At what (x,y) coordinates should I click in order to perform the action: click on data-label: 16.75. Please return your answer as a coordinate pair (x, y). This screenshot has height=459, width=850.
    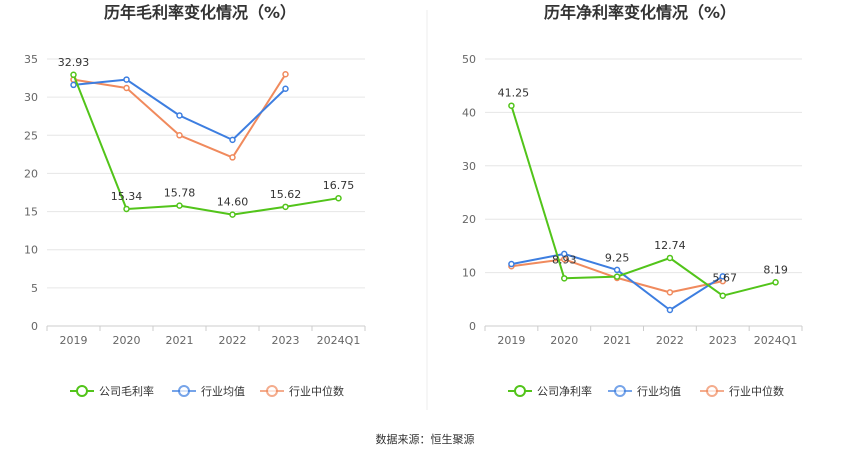
    Looking at the image, I should click on (339, 185).